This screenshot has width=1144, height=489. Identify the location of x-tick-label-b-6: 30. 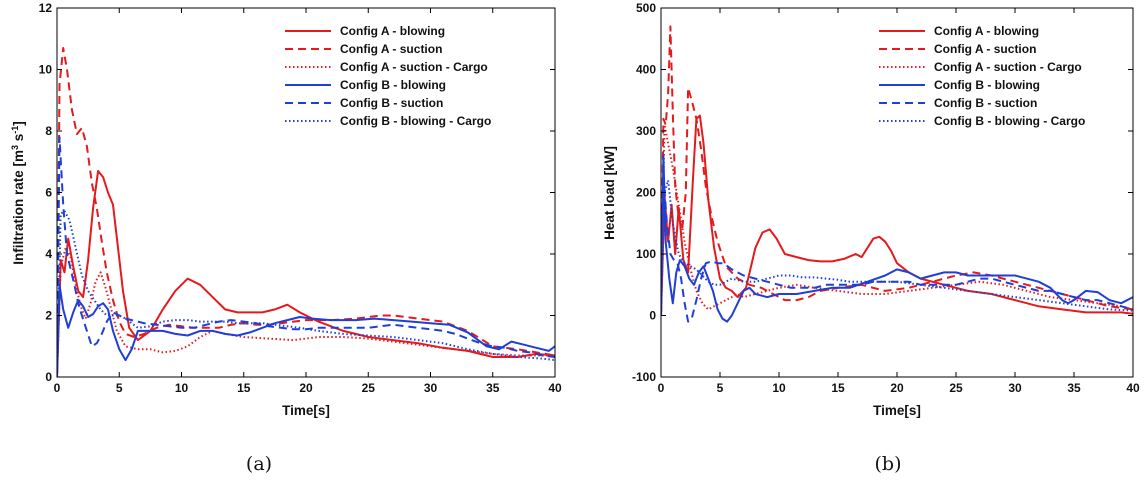
(1015, 388).